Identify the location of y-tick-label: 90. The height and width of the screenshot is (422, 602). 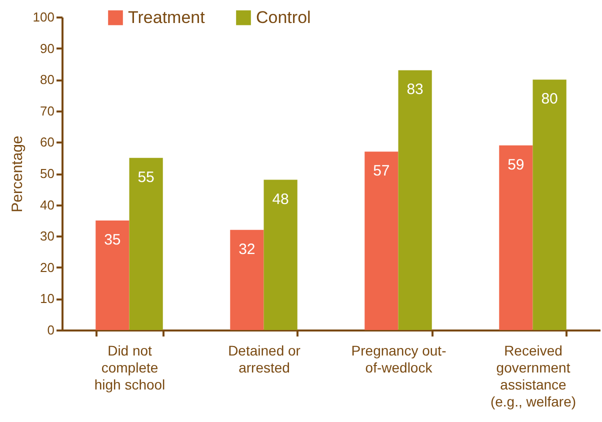
(47, 48).